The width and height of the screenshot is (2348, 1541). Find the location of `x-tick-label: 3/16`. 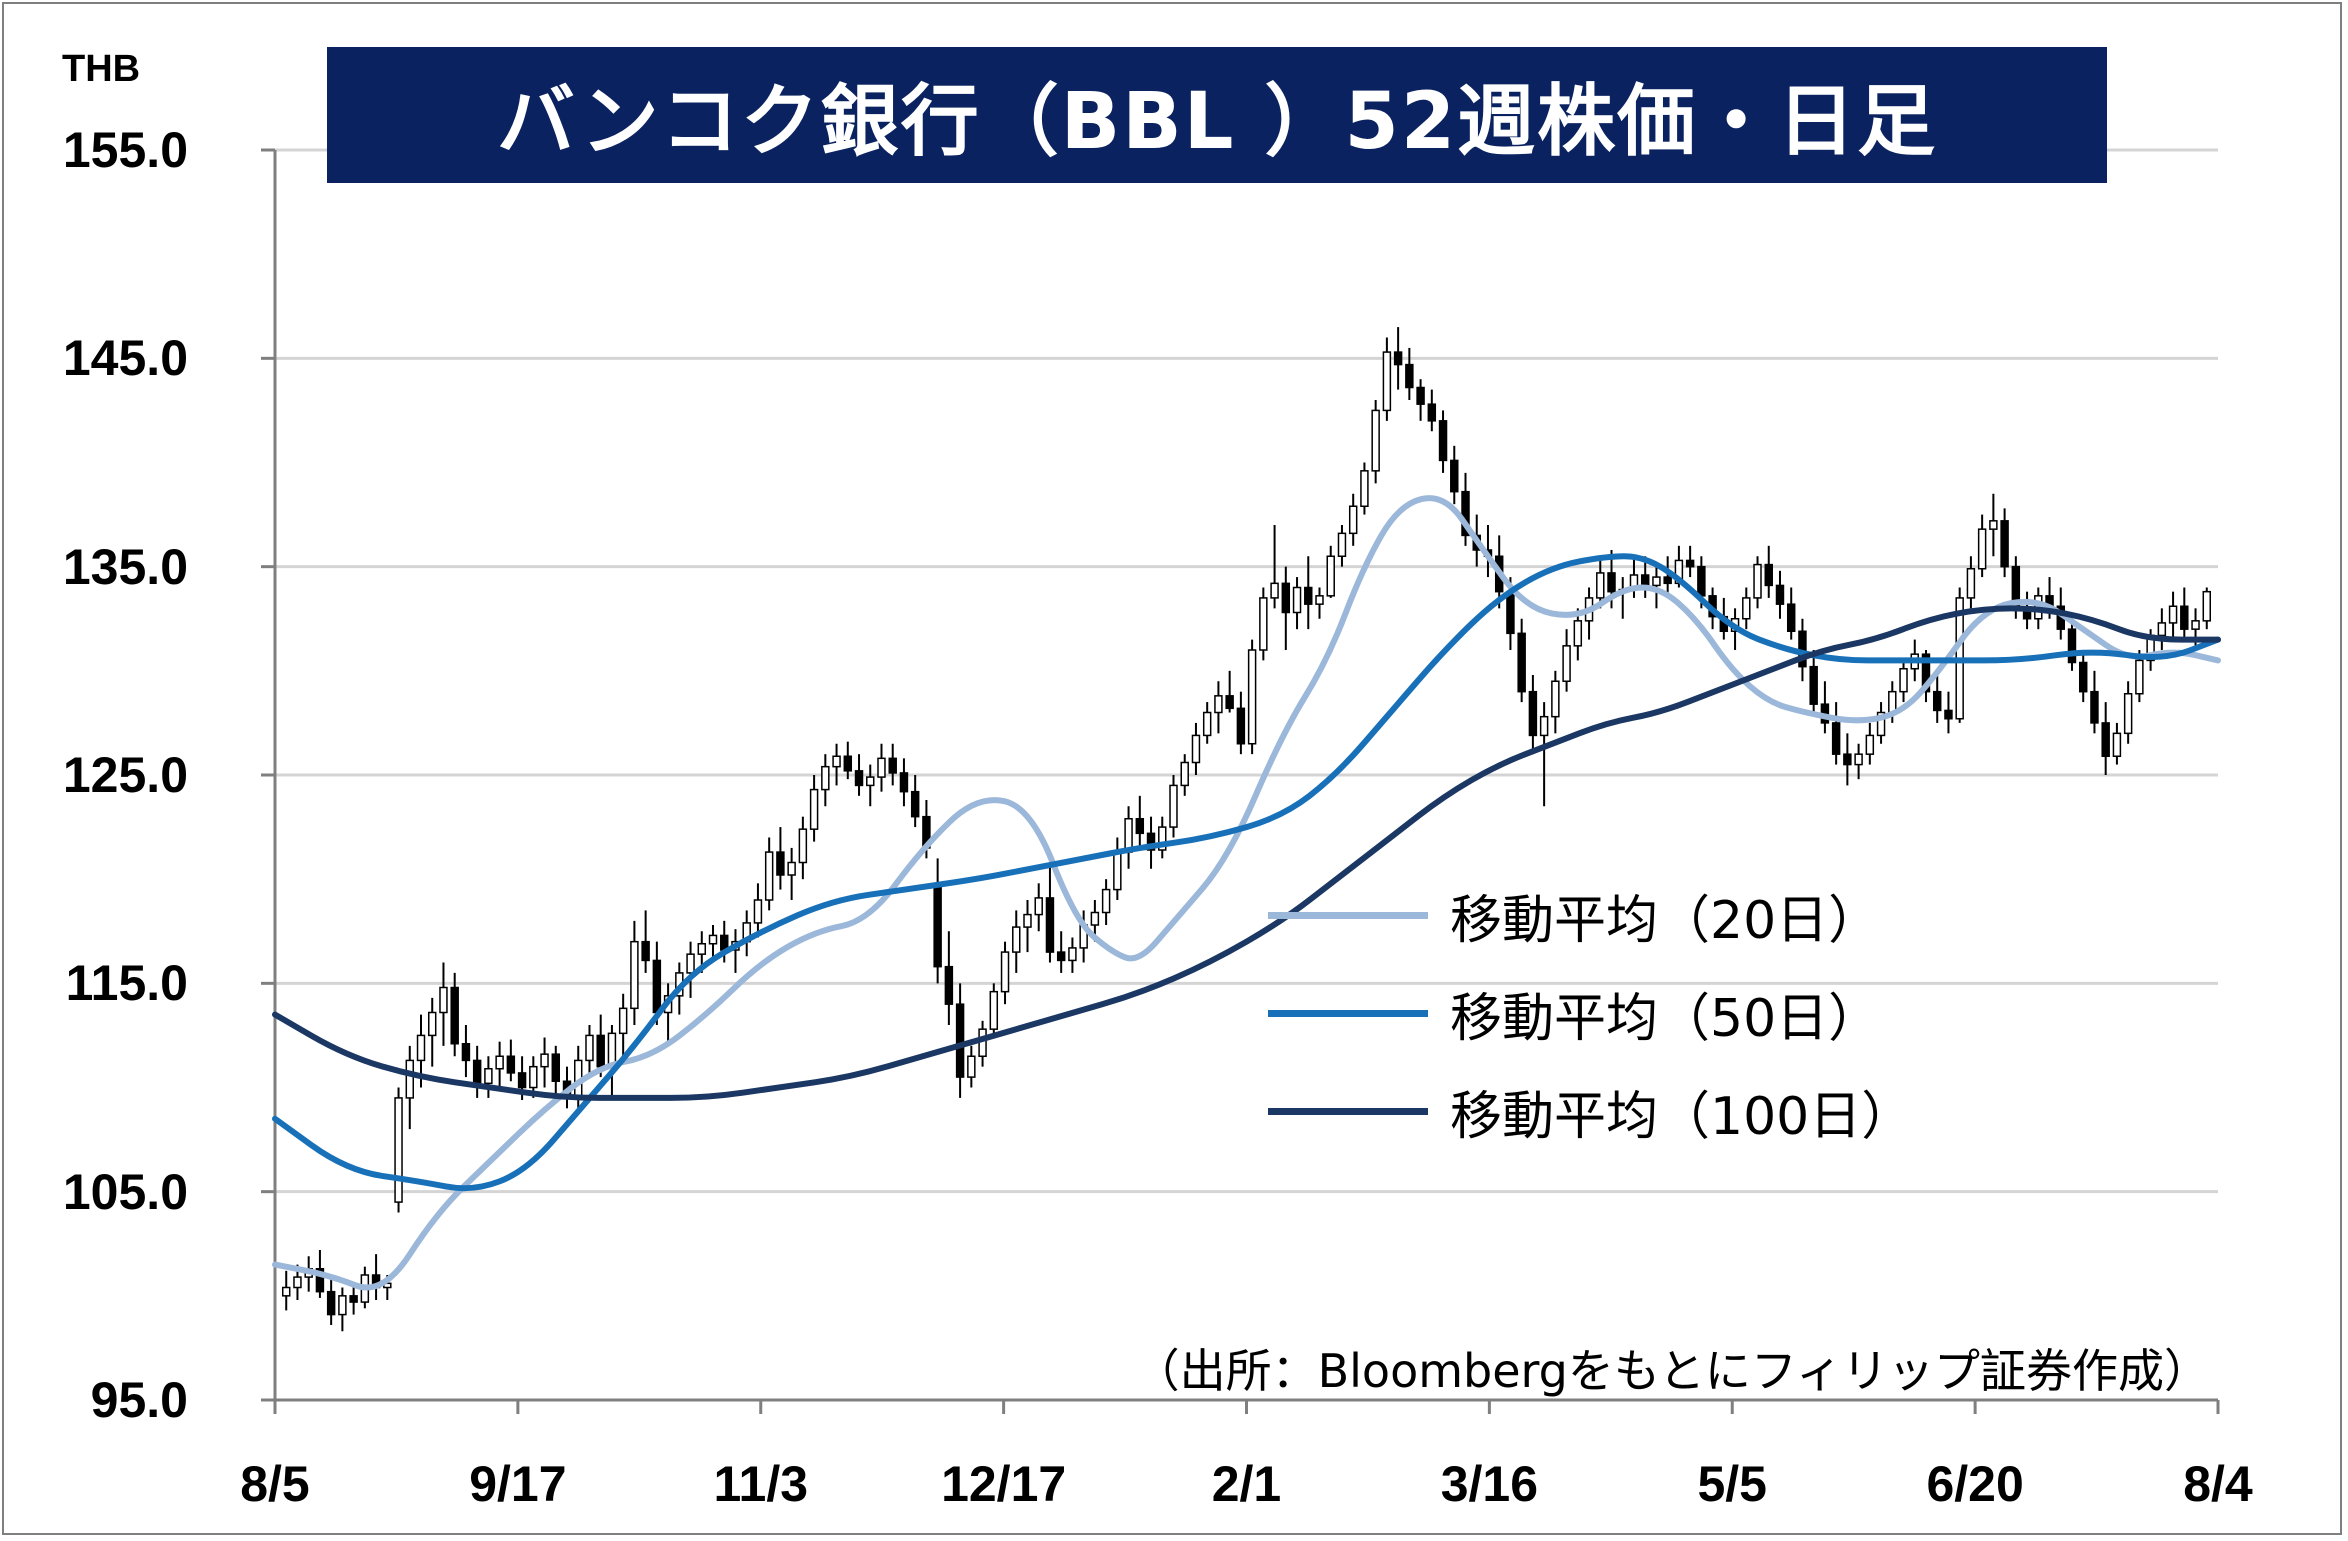

x-tick-label: 3/16 is located at coordinates (1489, 1484).